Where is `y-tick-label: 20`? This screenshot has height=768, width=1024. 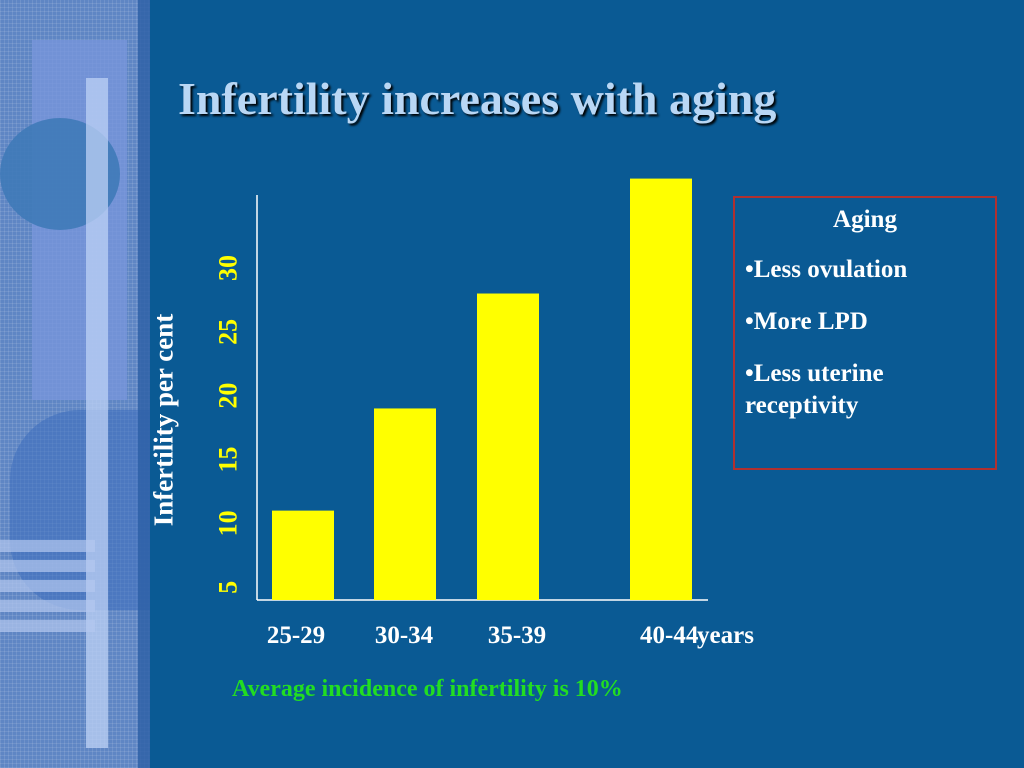
y-tick-label: 20 is located at coordinates (228, 396).